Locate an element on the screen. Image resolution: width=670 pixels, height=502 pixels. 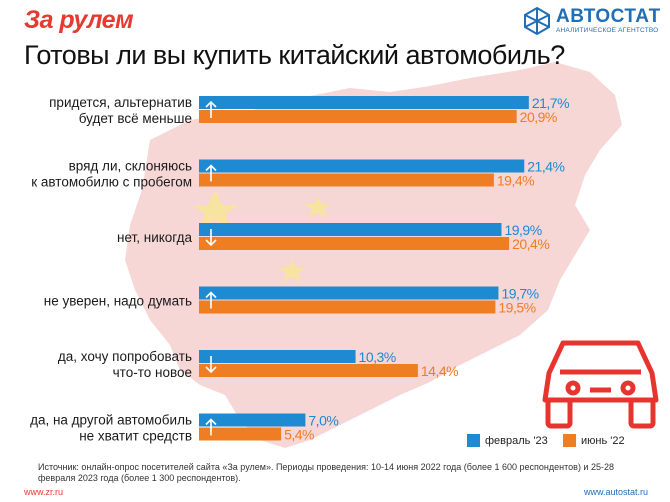
category-label: не уверен, надо думать is located at coordinates (118, 301).